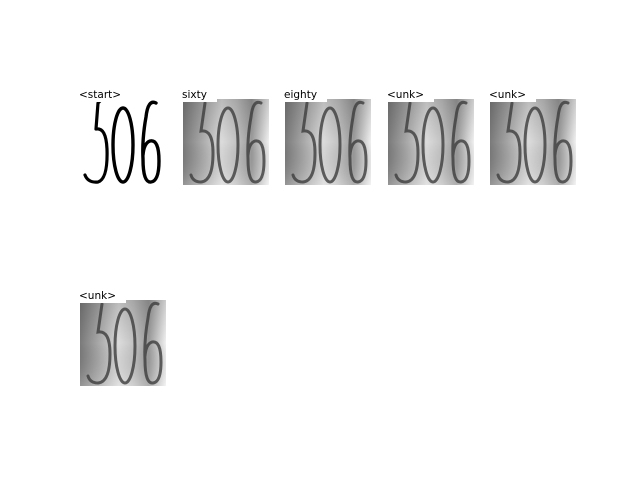 Image resolution: width=640 pixels, height=480 pixels. I want to click on panel-sixty: sixty, so click(225, 137).